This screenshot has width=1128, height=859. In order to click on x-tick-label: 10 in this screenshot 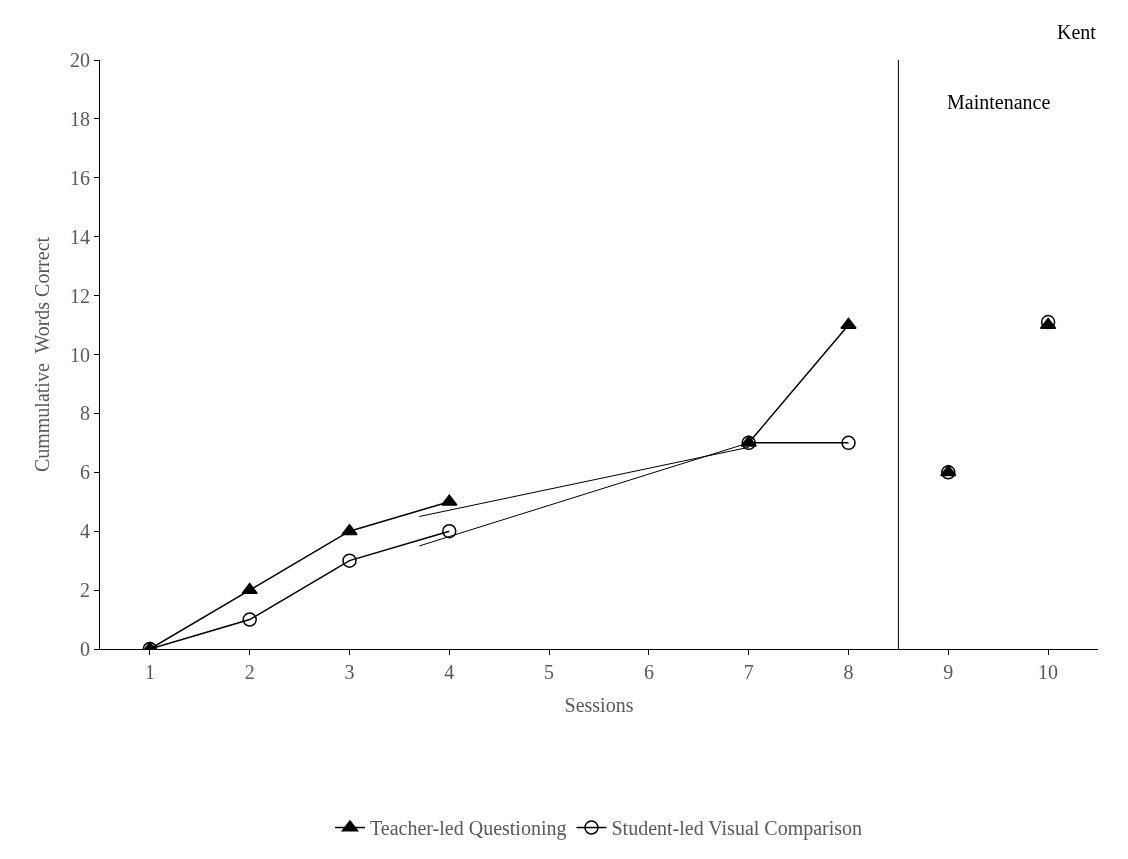, I will do `click(1048, 672)`.